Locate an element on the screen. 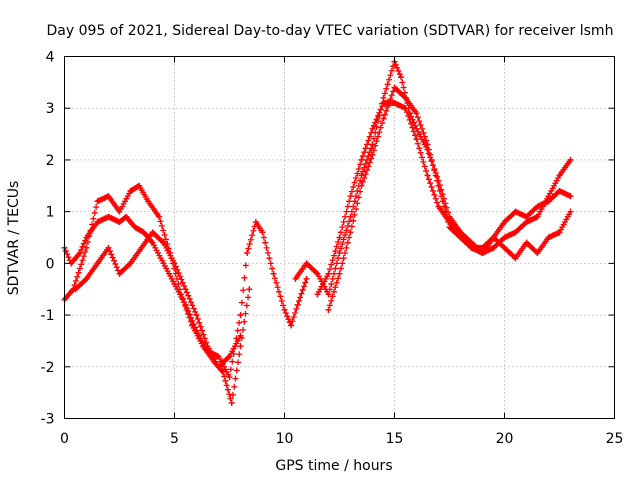 The height and width of the screenshot is (480, 640). y-tick-label: 3 is located at coordinates (50, 109).